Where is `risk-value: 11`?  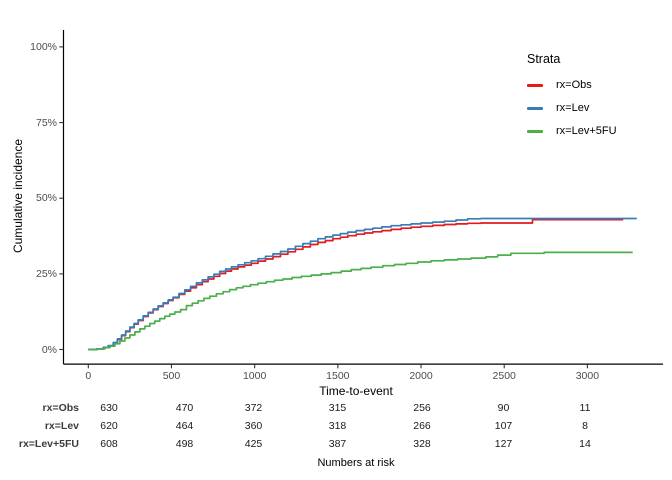
risk-value: 11 is located at coordinates (585, 407).